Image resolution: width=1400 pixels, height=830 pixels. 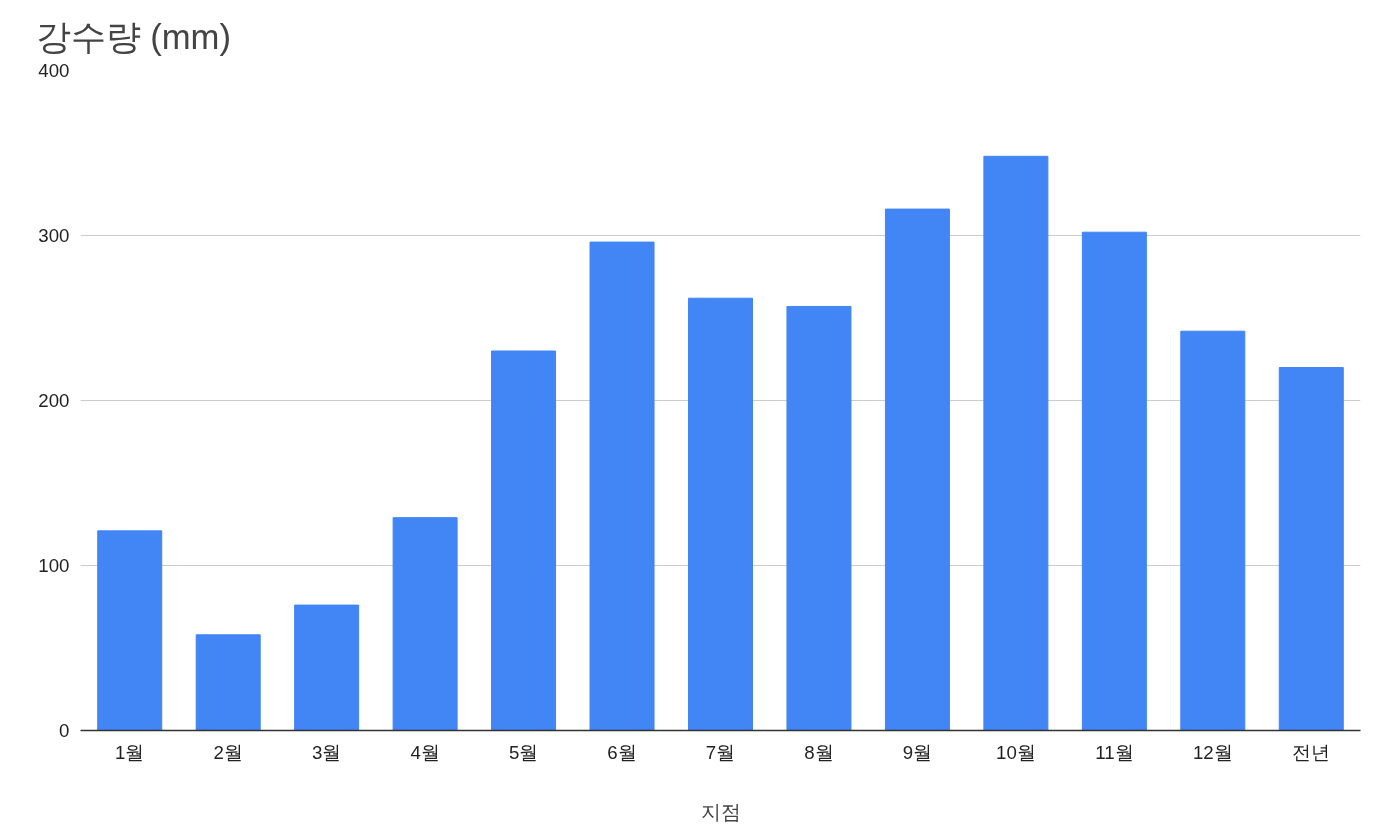 What do you see at coordinates (54, 565) in the screenshot?
I see `y-tick-label: 100` at bounding box center [54, 565].